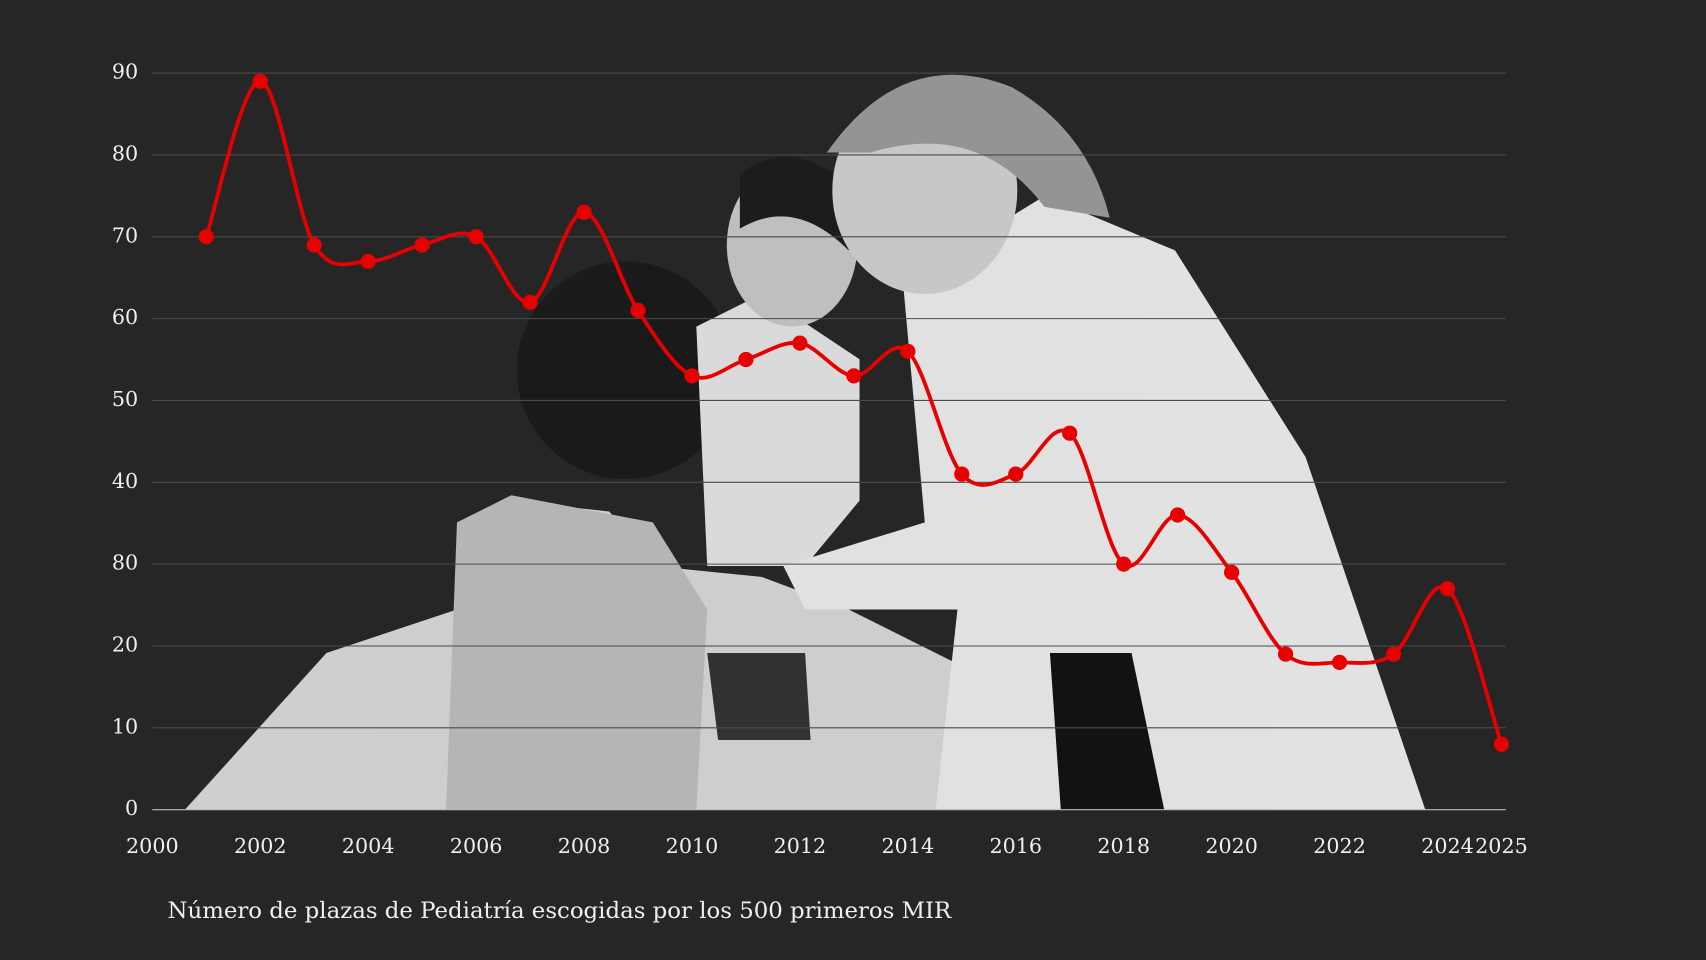  Describe the element at coordinates (800, 846) in the screenshot. I see `x-tick-label: 2012` at that location.